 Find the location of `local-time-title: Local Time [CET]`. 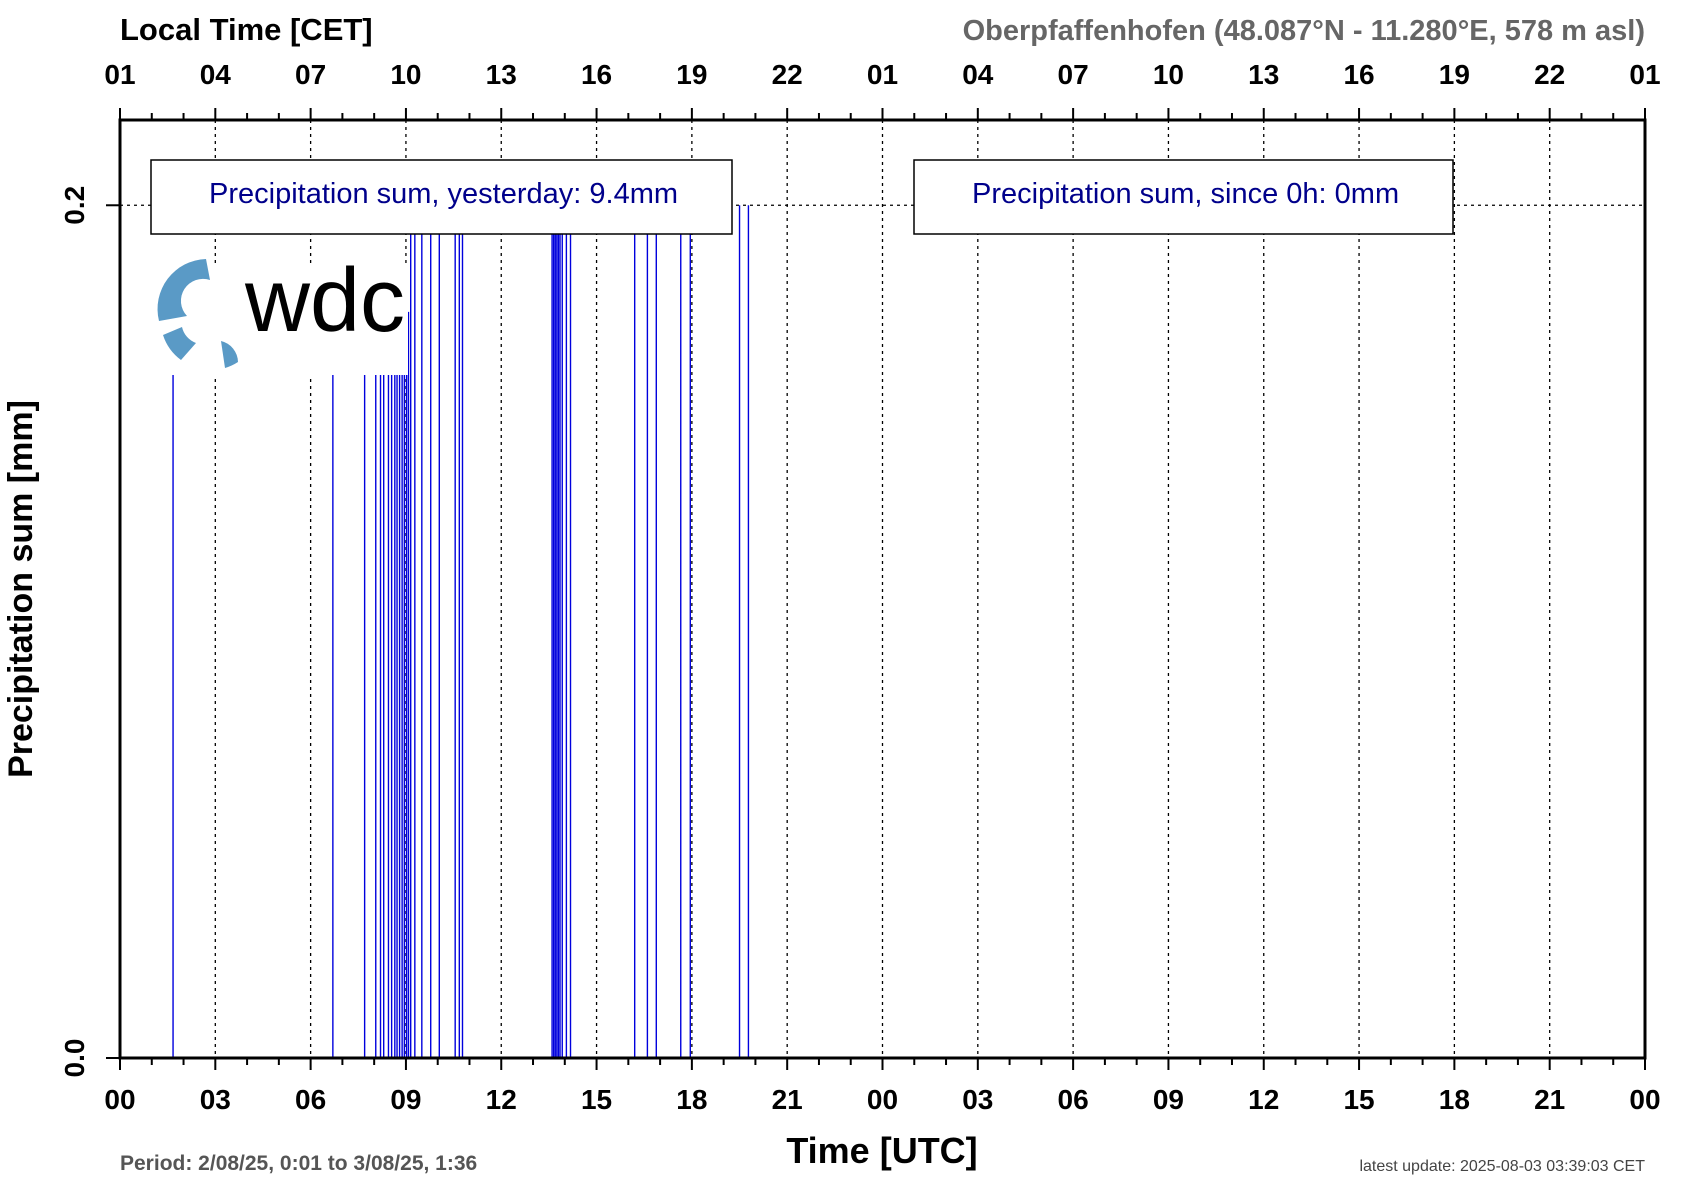

local-time-title: Local Time [CET] is located at coordinates (246, 29).